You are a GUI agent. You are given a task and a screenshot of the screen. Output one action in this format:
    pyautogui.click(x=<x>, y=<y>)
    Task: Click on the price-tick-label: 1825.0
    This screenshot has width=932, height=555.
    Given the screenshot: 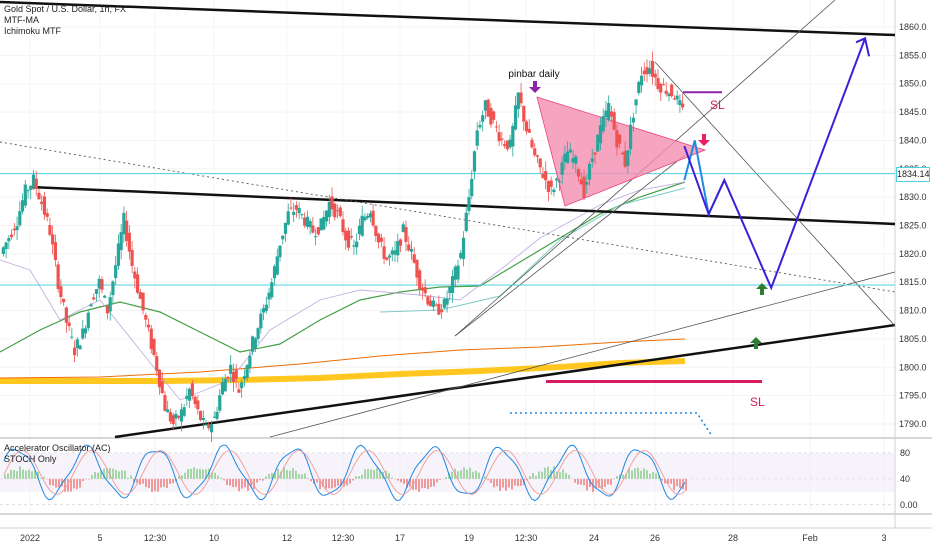 What is the action you would take?
    pyautogui.click(x=913, y=226)
    